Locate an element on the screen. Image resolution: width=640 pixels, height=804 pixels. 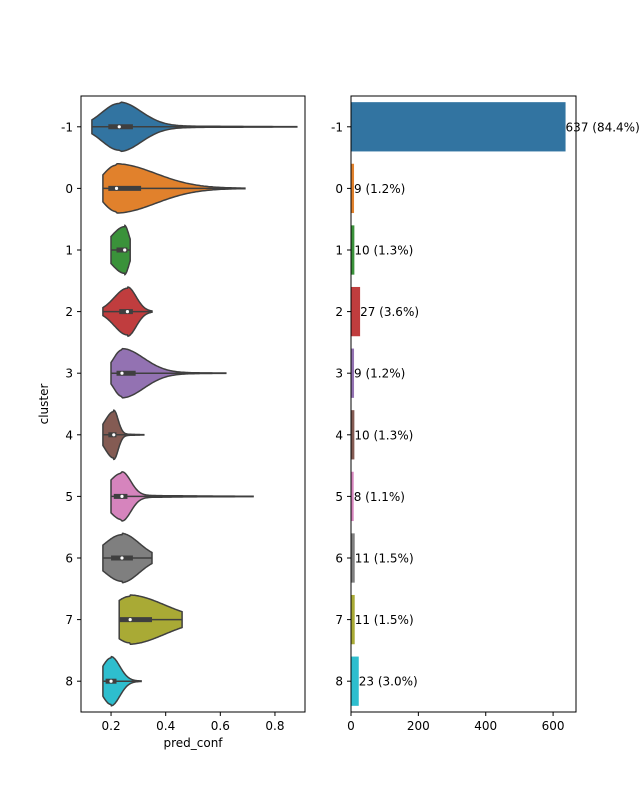
violin-ytick-label-4: 4 is located at coordinates (69, 435).